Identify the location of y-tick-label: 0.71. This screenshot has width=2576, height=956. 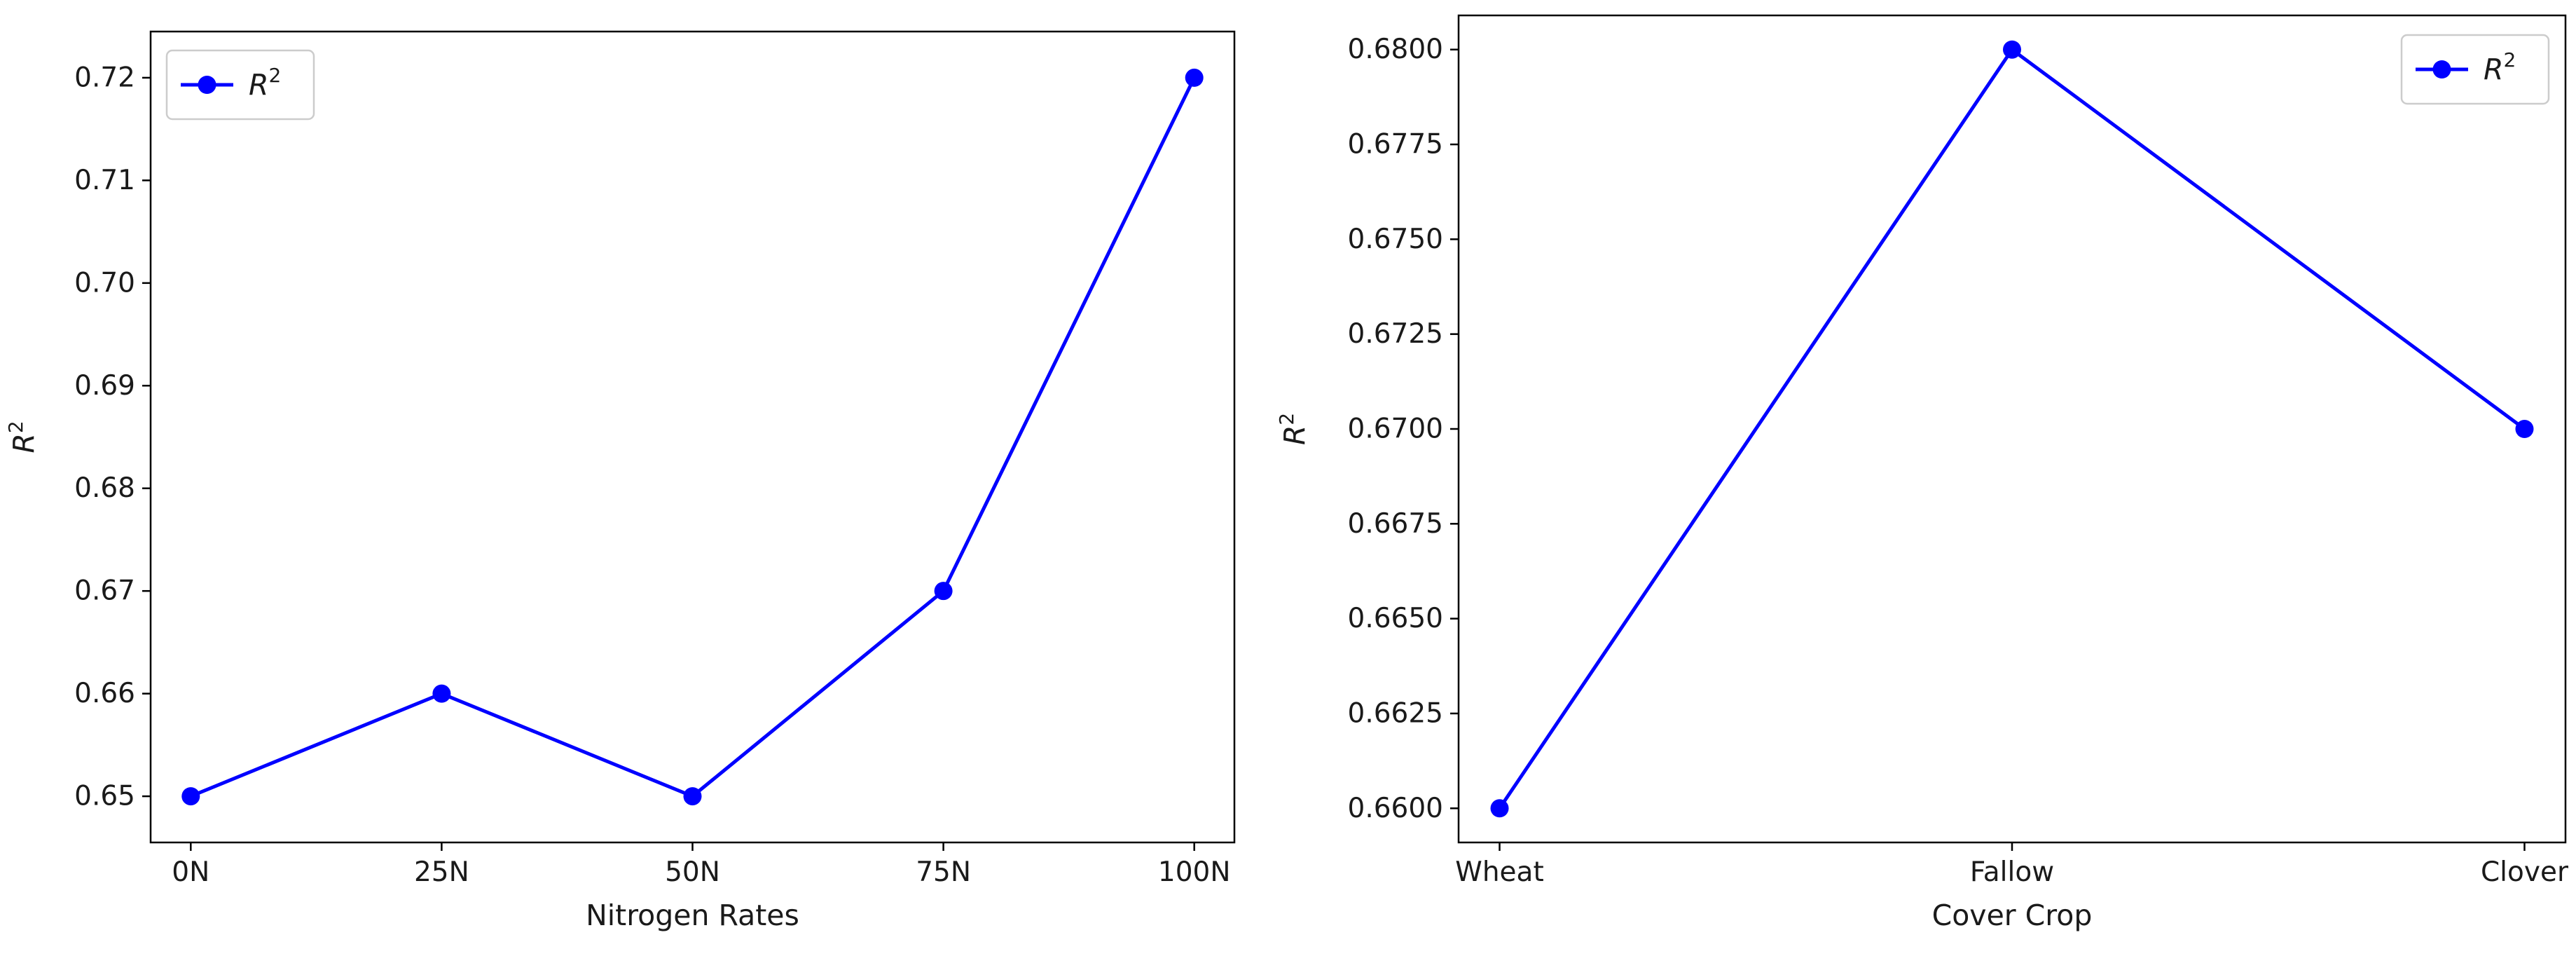
(104, 180).